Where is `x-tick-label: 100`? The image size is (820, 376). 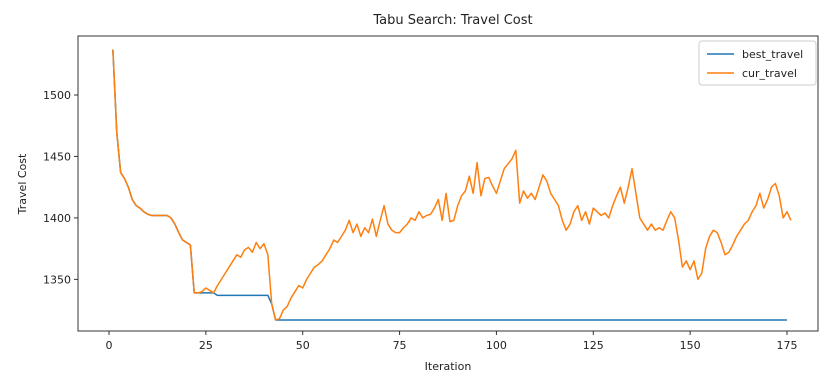
x-tick-label: 100 is located at coordinates (496, 345).